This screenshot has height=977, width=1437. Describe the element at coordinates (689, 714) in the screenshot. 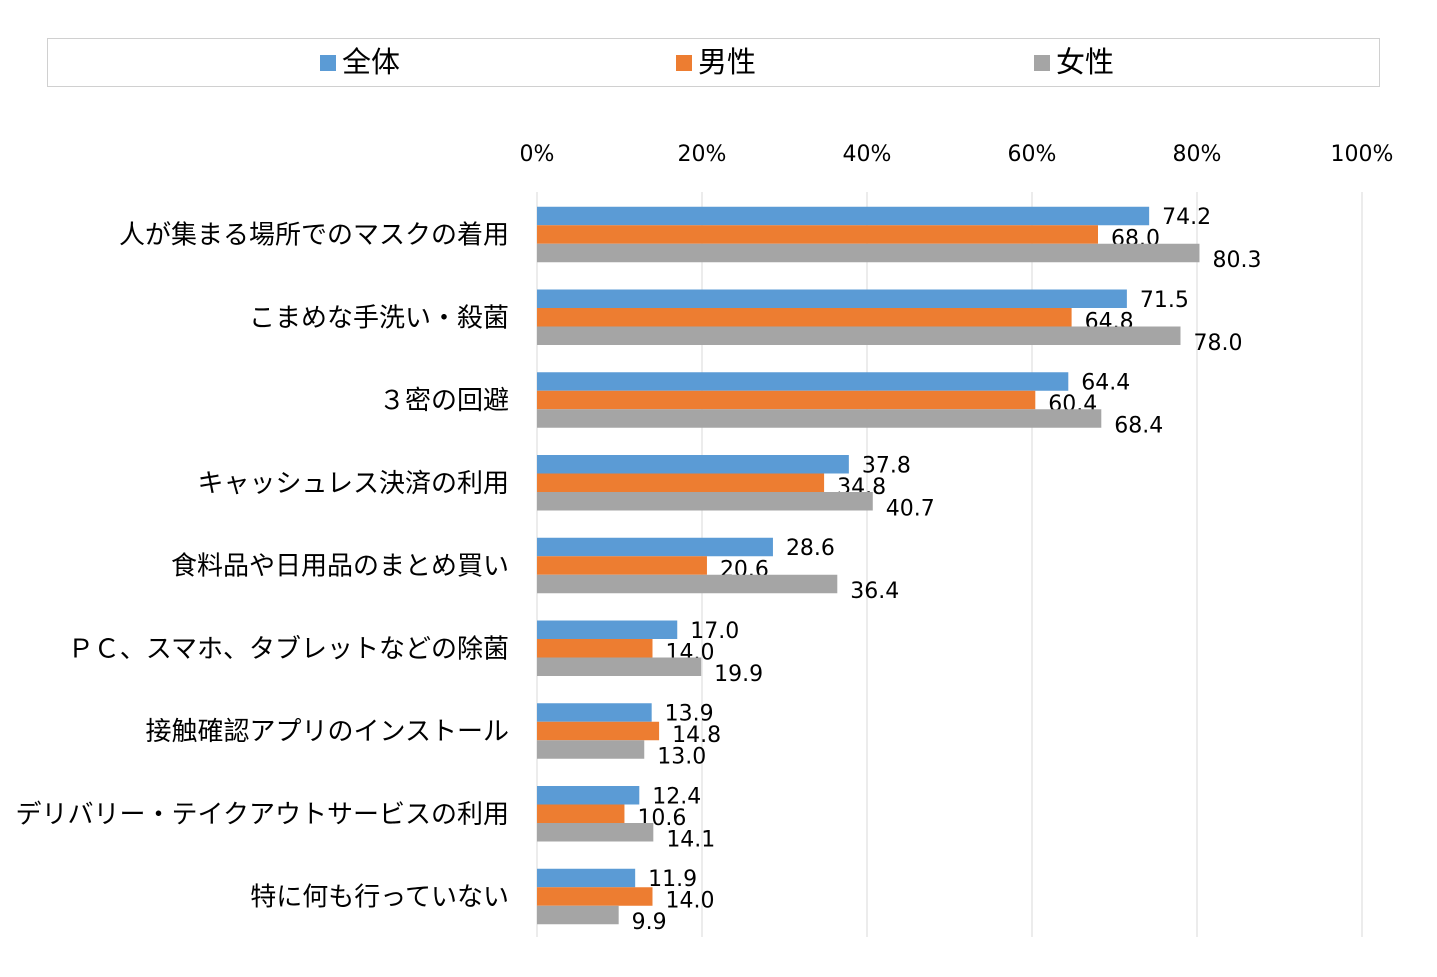

I see `data-label: 13.9` at that location.